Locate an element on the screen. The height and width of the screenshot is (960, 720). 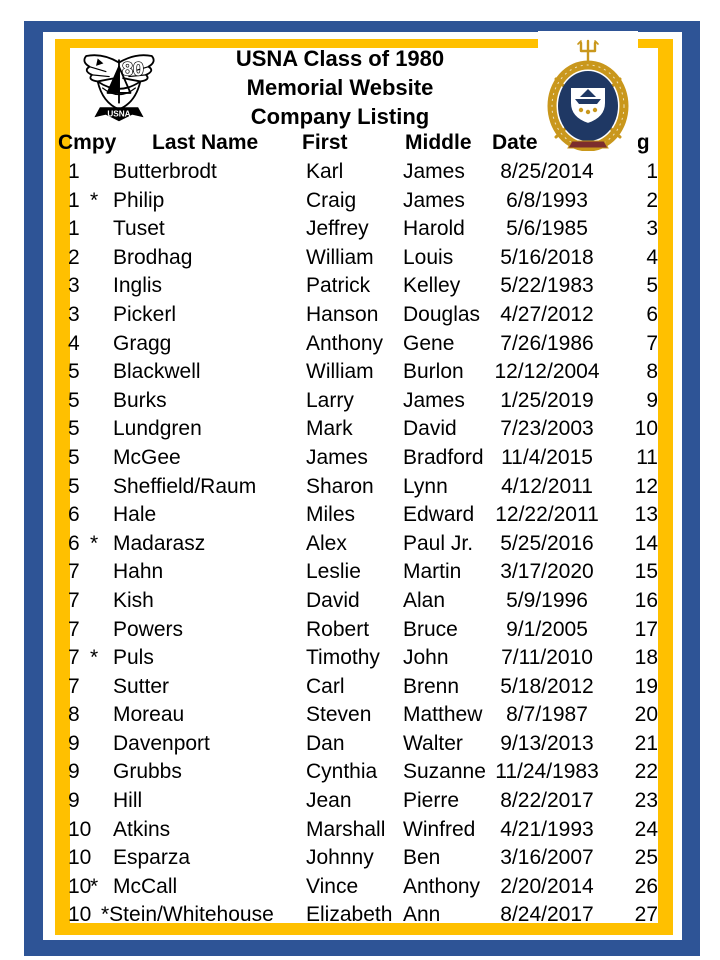
cell-num: 27 is located at coordinates (646, 915).